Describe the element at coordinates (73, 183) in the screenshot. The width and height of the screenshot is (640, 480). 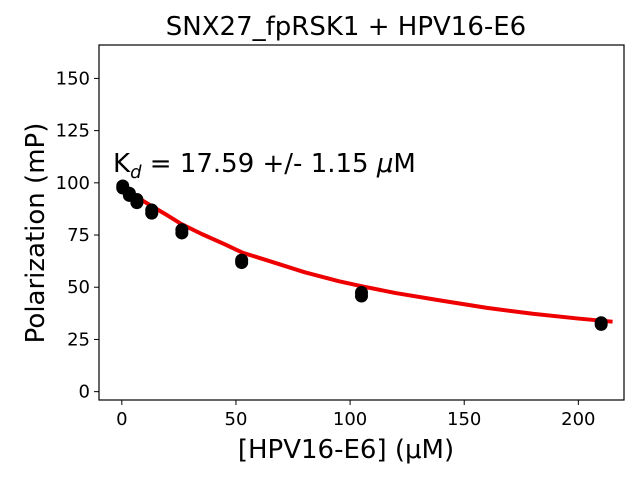
I see `y-tick-label: 100` at that location.